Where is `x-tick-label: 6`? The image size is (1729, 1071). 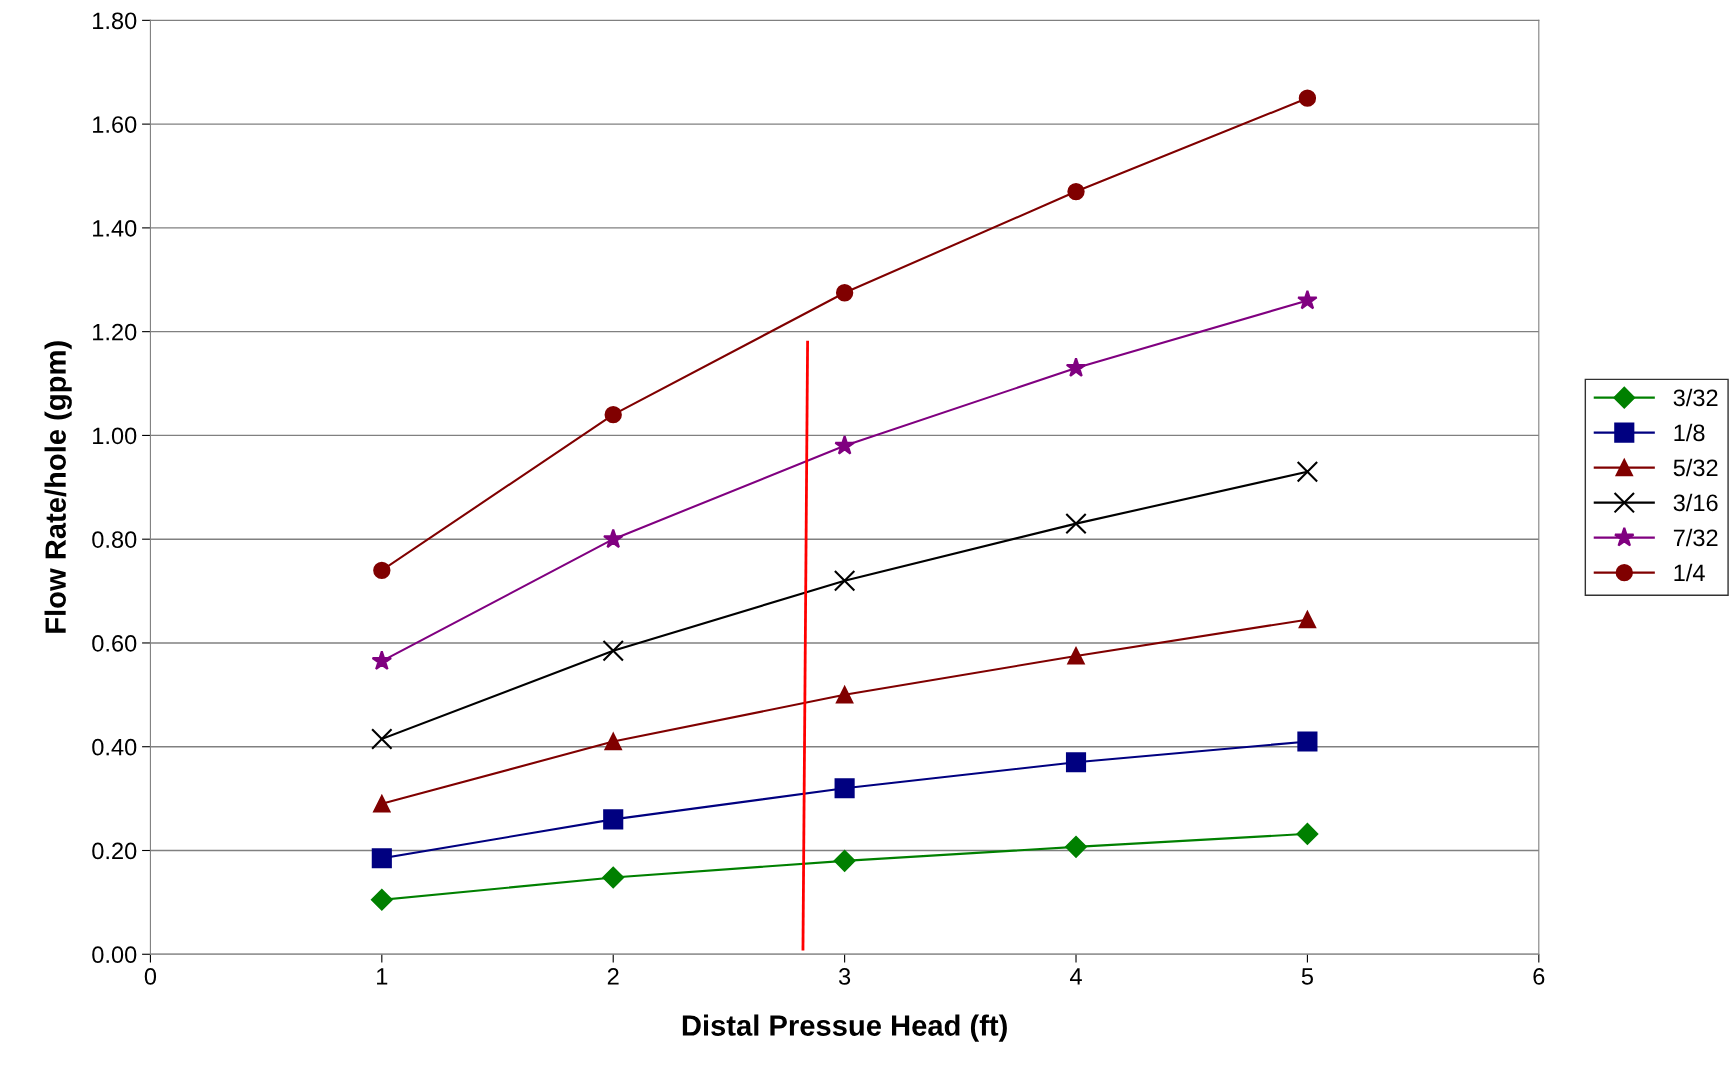 x-tick-label: 6 is located at coordinates (1539, 976).